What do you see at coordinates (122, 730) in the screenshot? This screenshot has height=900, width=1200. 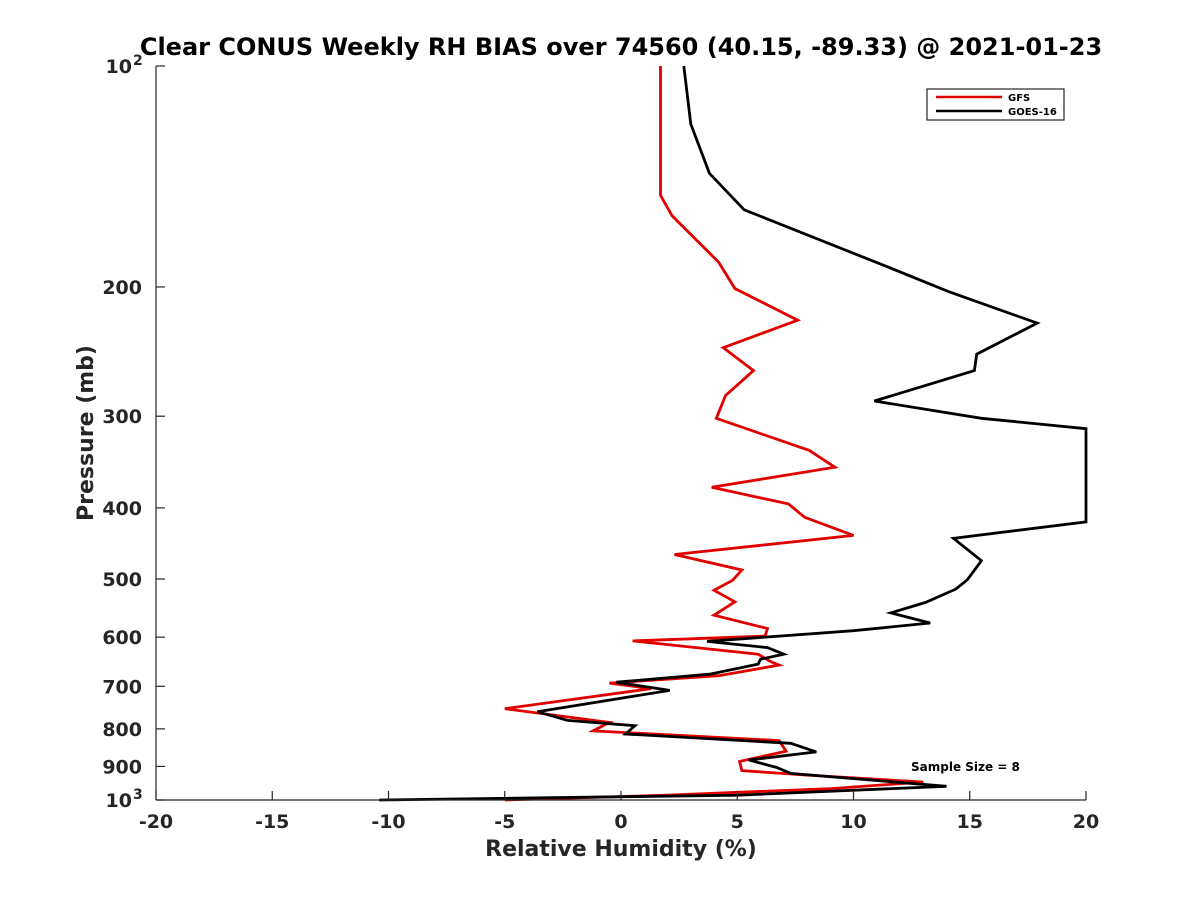 I see `y-tick-label: 800` at bounding box center [122, 730].